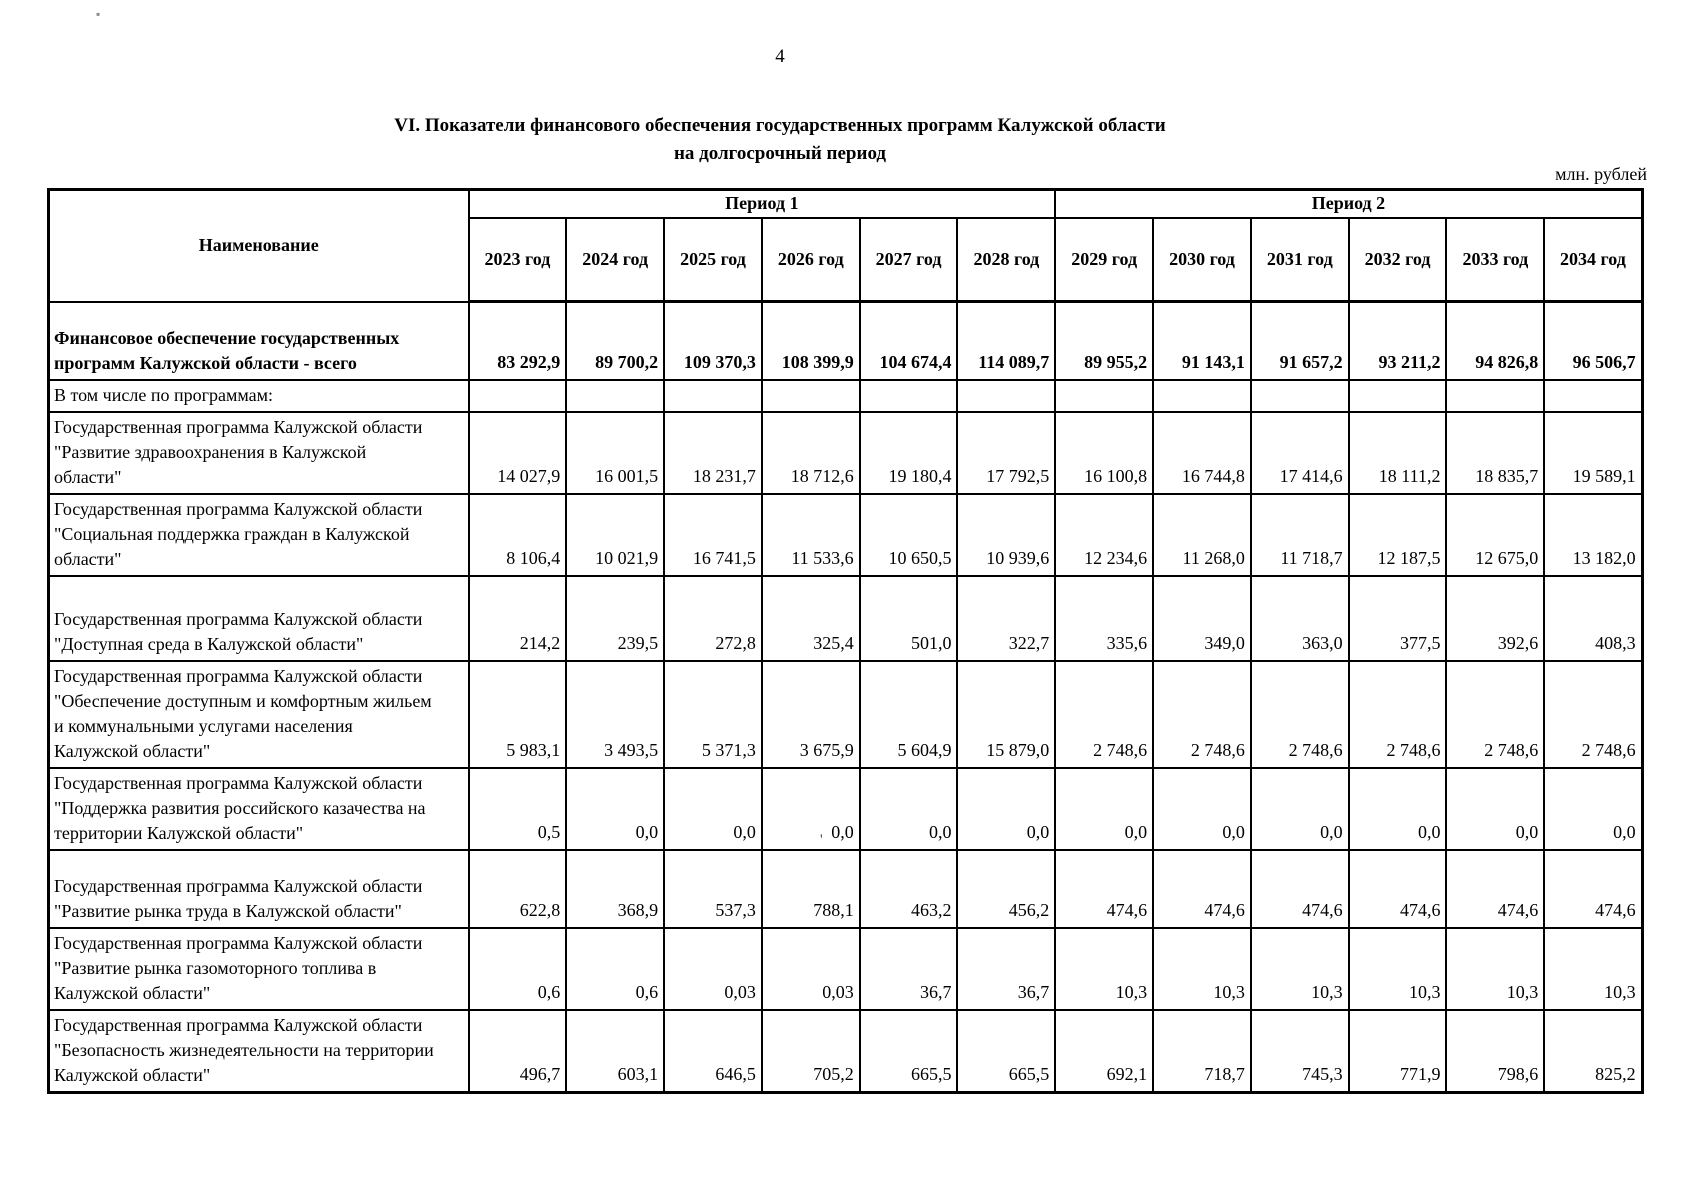 The width and height of the screenshot is (1697, 1200). I want to click on value-cell: 496,7, so click(517, 1050).